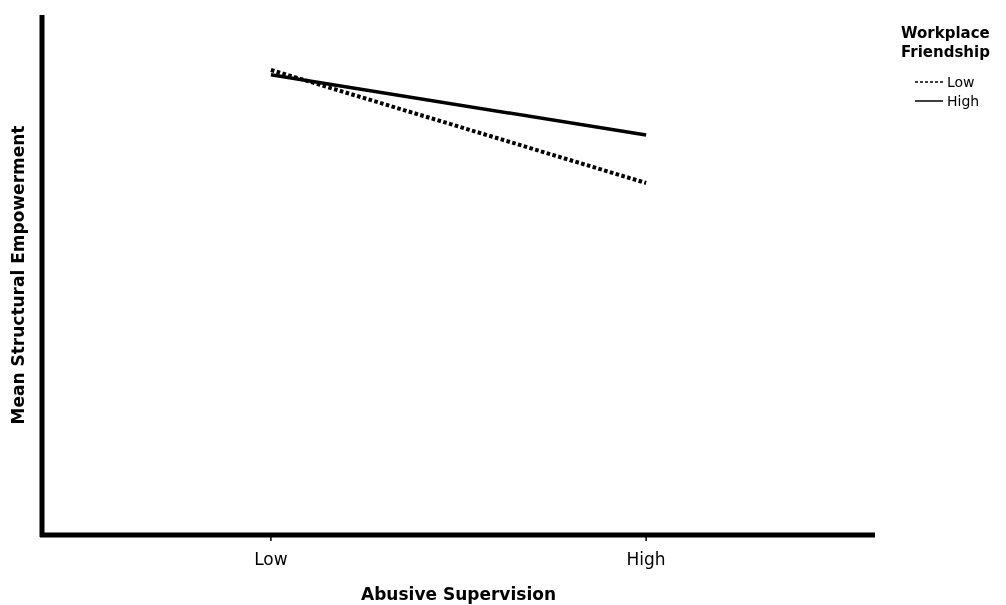 The height and width of the screenshot is (605, 1006). Describe the element at coordinates (18, 275) in the screenshot. I see `y-axis-title: Mean Structural Empowerment` at that location.